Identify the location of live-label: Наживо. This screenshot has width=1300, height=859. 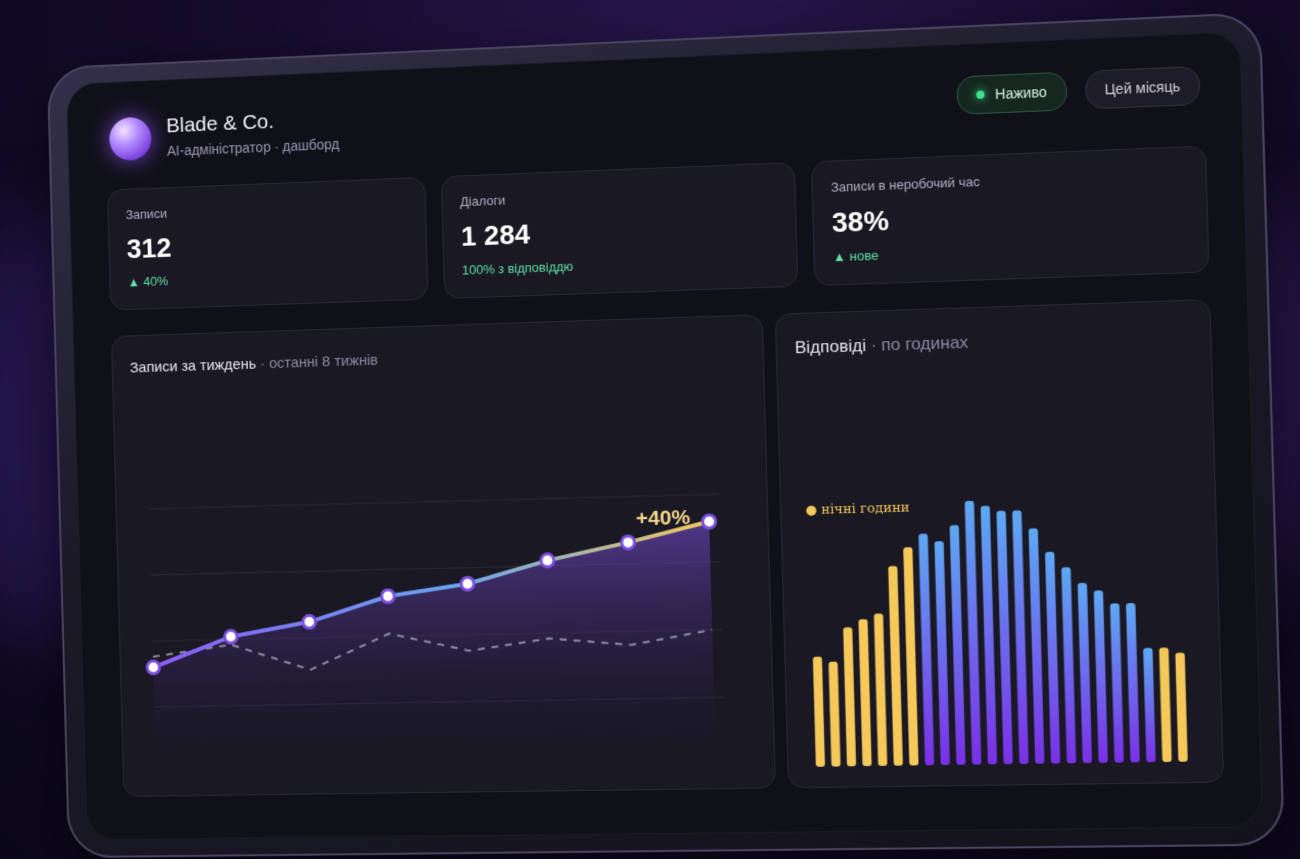
(1021, 93).